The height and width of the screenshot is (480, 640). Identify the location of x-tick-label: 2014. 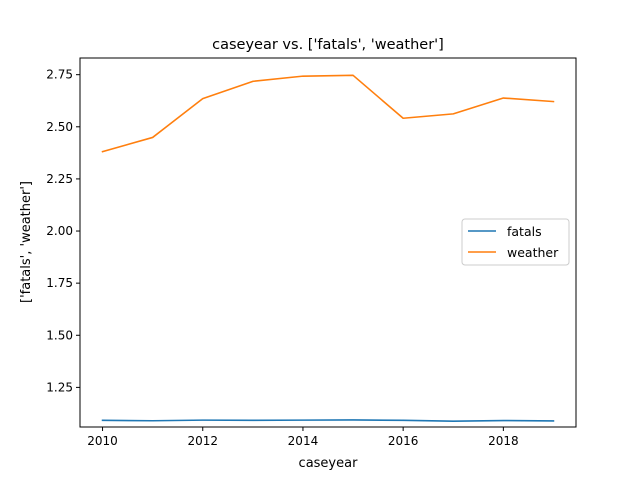
(303, 441).